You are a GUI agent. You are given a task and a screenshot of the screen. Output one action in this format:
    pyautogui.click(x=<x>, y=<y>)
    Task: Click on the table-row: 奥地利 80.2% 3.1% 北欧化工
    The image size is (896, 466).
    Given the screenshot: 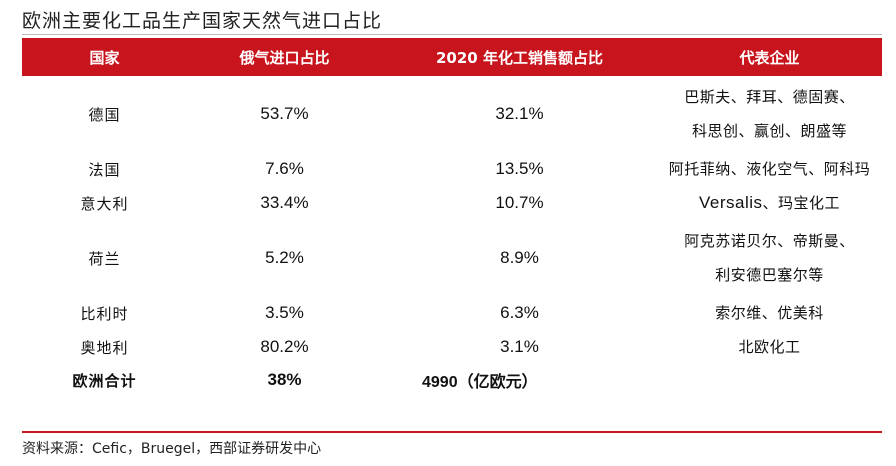 What is the action you would take?
    pyautogui.click(x=452, y=347)
    